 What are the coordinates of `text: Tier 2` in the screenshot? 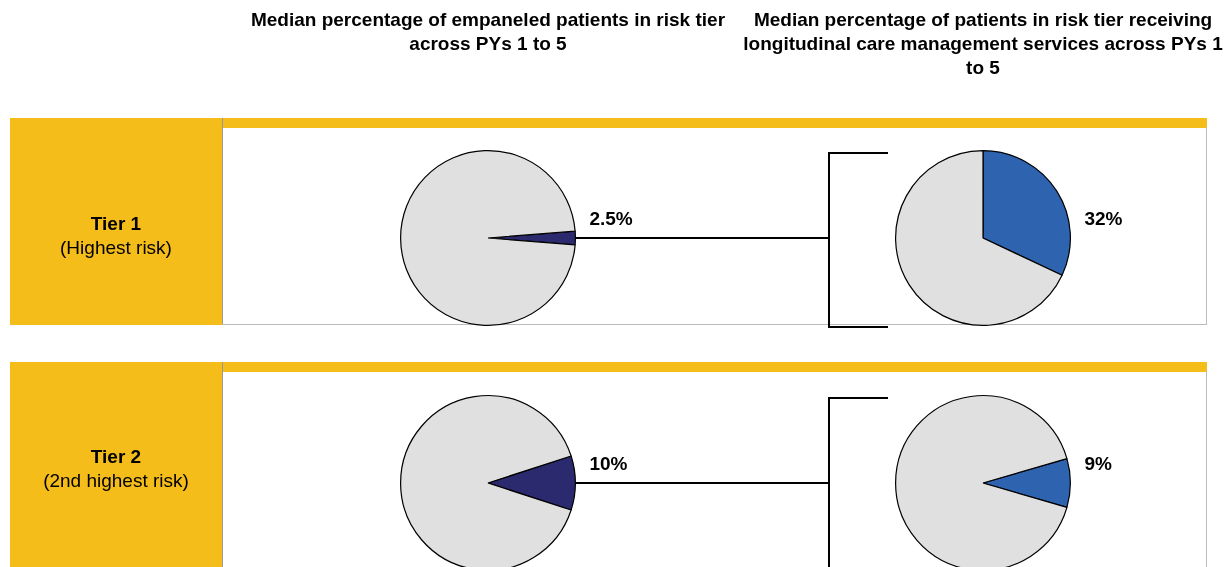 It's located at (116, 457).